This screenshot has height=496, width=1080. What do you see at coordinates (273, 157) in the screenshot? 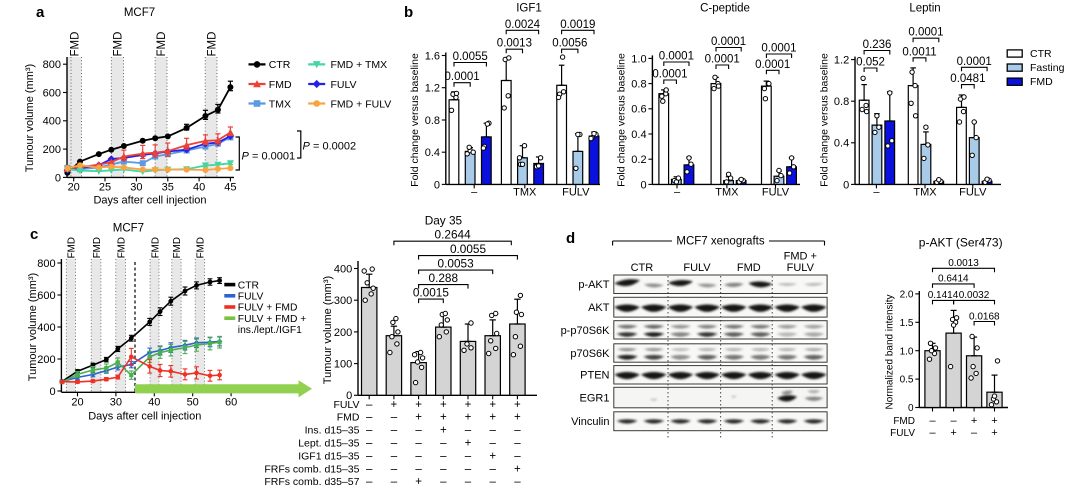
I see `svg-text: = 0.0001` at bounding box center [273, 157].